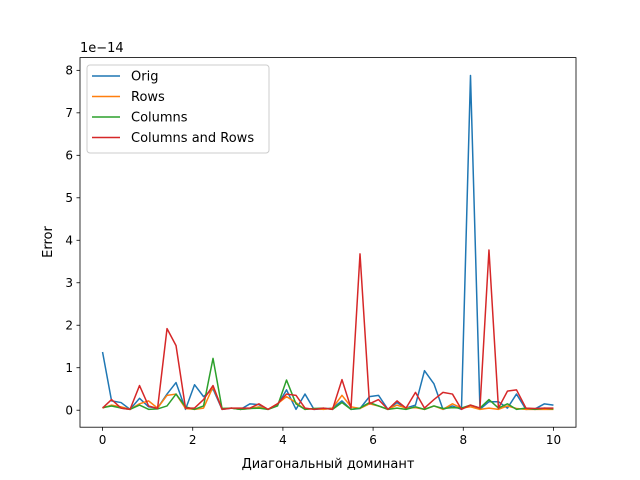 This screenshot has width=640, height=480. Describe the element at coordinates (103, 440) in the screenshot. I see `x-tick-label: 0` at that location.